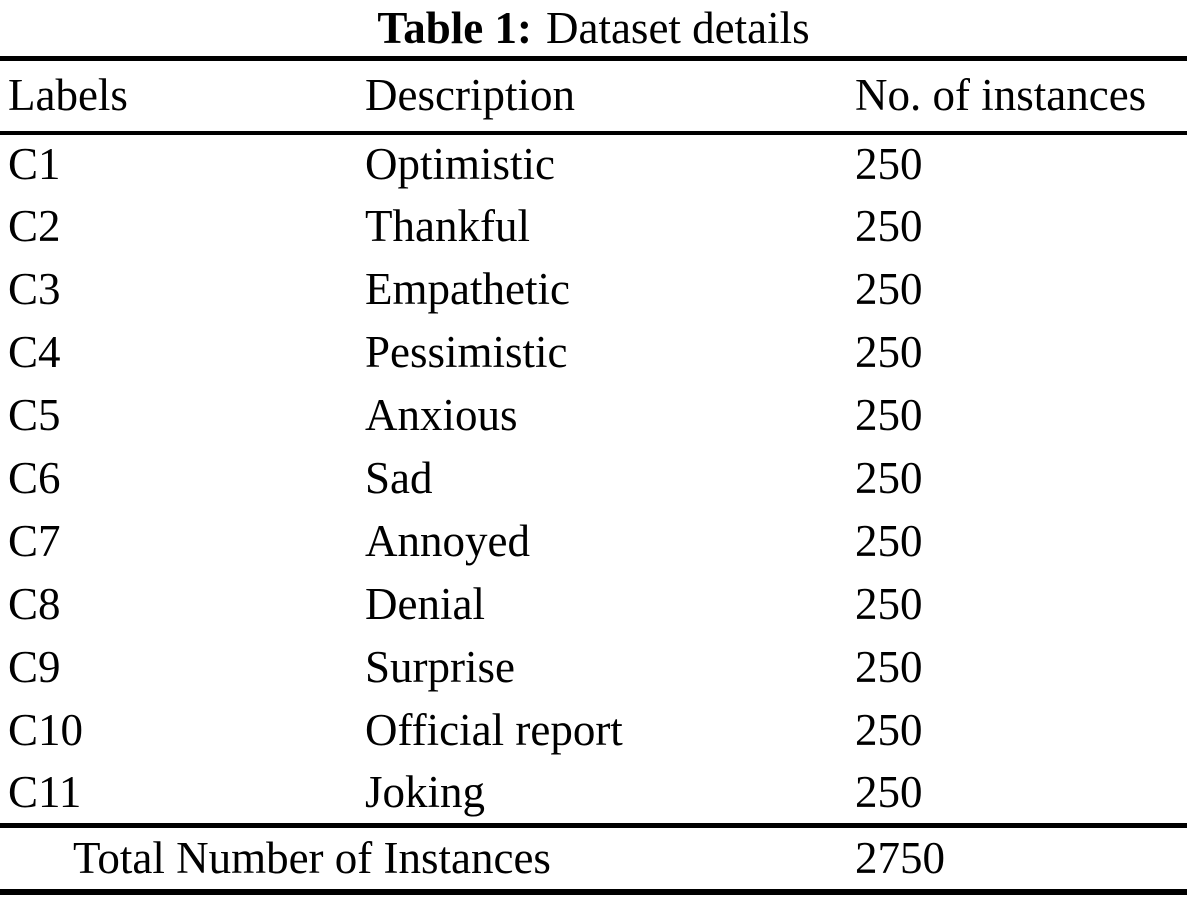  What do you see at coordinates (46, 730) in the screenshot?
I see `row-label: C10` at bounding box center [46, 730].